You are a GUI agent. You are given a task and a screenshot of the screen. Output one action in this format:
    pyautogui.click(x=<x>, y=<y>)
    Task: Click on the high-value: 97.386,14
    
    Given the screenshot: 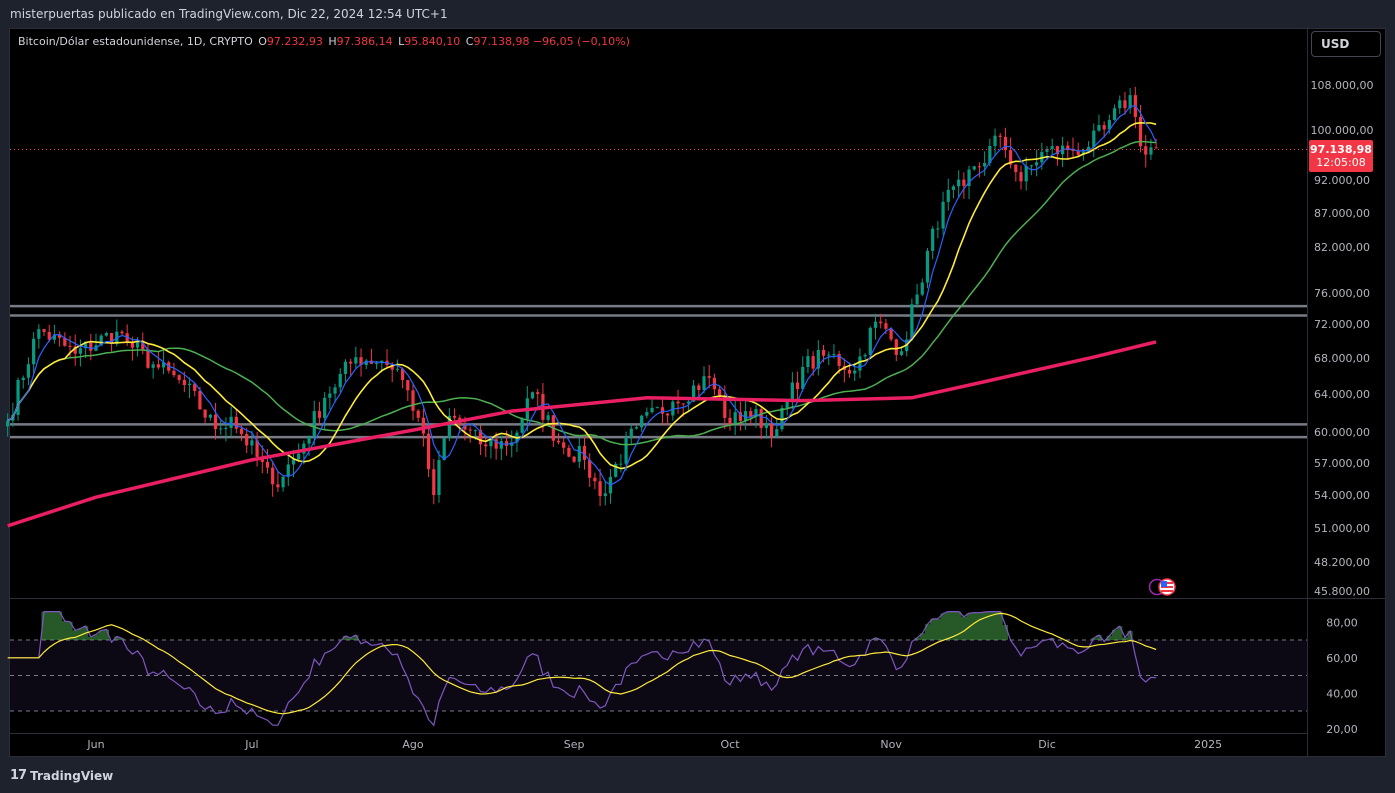 What is the action you would take?
    pyautogui.click(x=364, y=41)
    